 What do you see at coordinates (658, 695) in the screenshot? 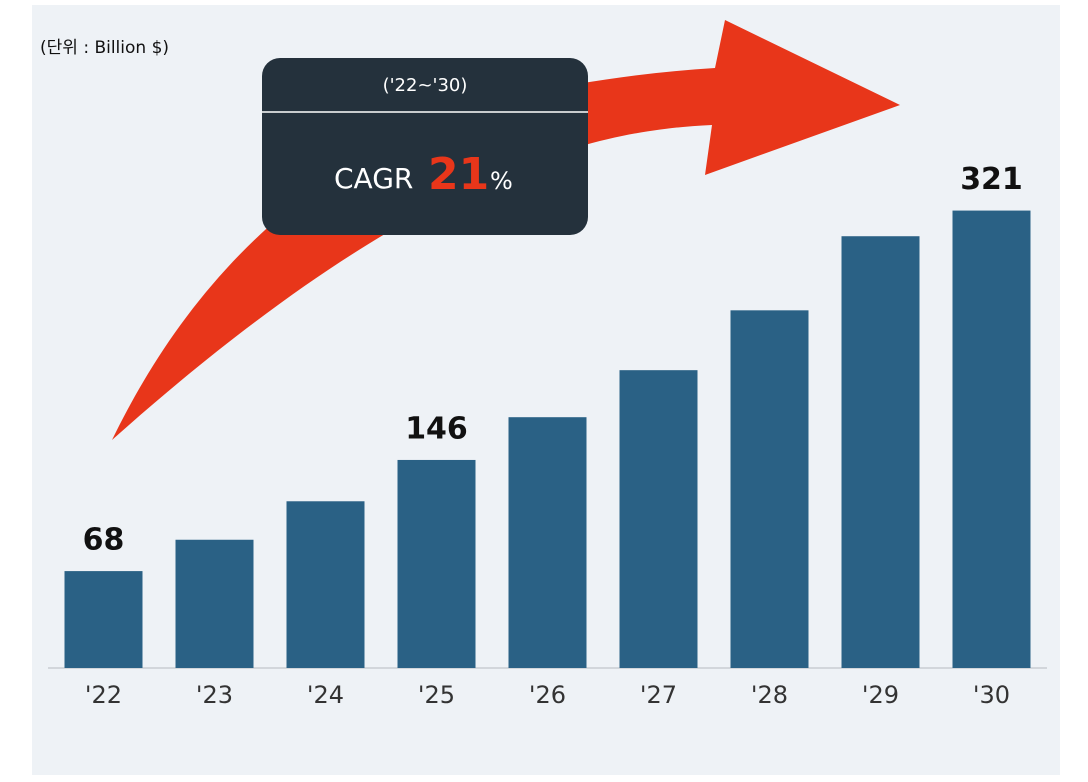
I see `x-tick-label: '27` at bounding box center [658, 695].